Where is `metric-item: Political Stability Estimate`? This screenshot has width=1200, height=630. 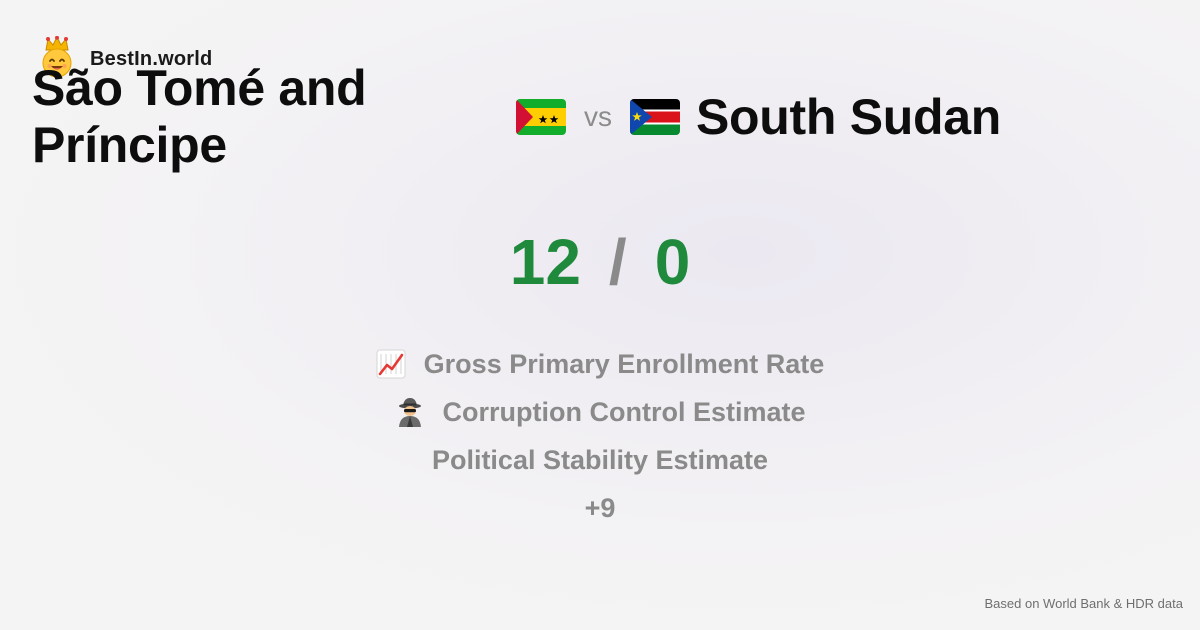
metric-item: Political Stability Estimate is located at coordinates (600, 460).